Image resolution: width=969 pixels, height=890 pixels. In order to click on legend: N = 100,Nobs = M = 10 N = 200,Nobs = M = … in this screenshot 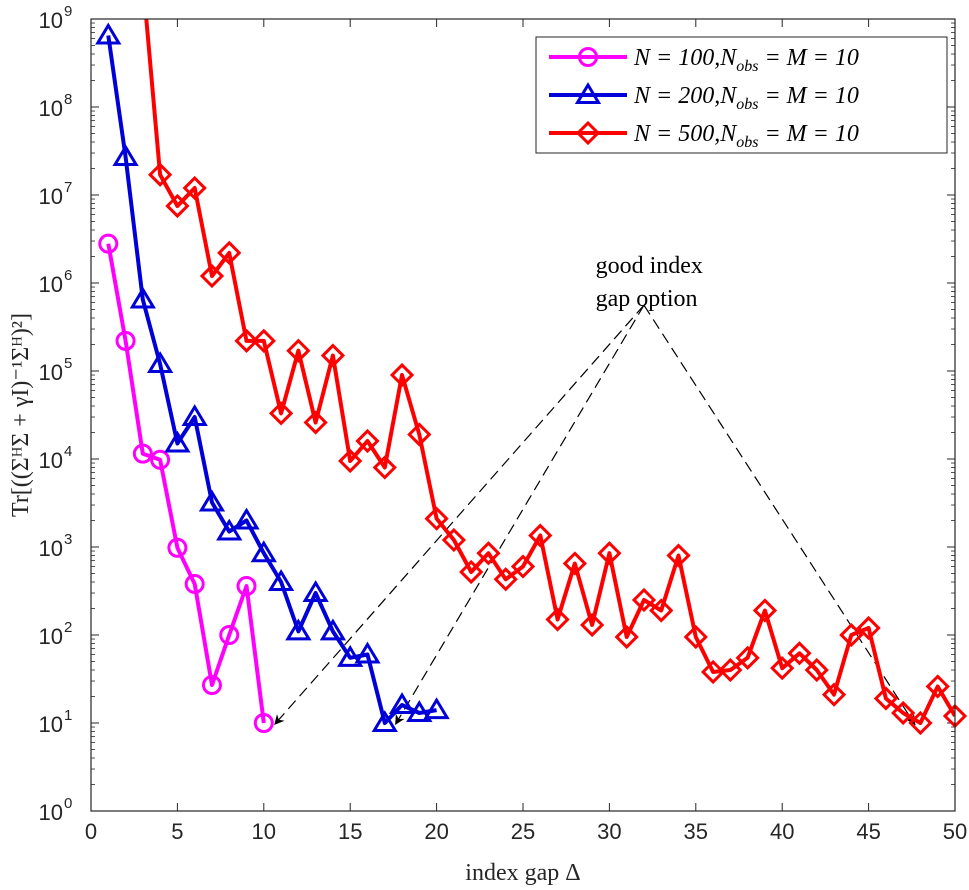, I will do `click(741, 95)`.